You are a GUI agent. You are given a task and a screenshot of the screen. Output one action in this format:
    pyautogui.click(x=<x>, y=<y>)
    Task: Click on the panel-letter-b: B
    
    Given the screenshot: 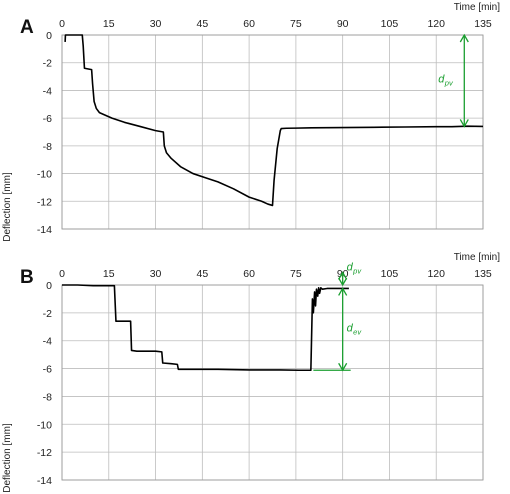 What is the action you would take?
    pyautogui.click(x=27, y=277)
    